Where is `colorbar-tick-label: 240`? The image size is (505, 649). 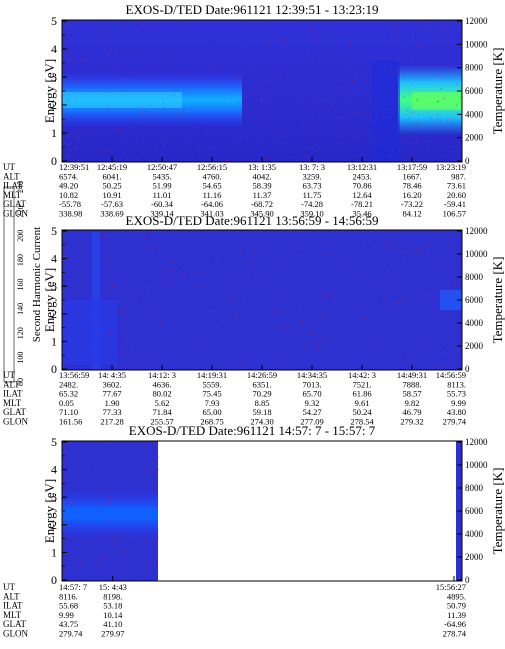
colorbar-tick-label: 240 is located at coordinates (20, 187).